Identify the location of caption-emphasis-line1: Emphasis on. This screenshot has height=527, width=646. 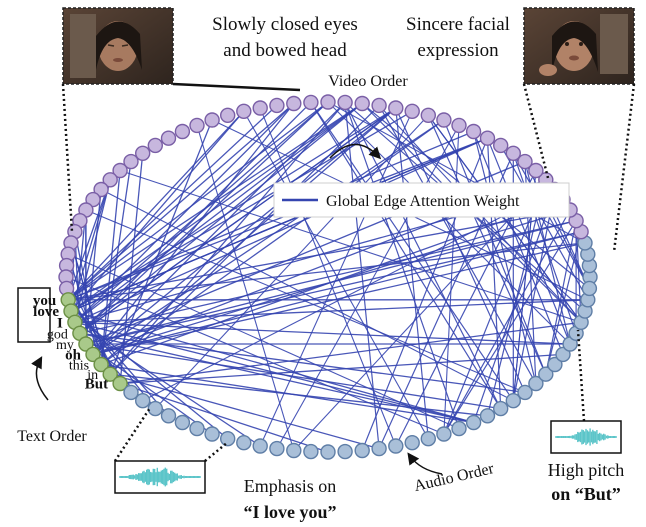
(290, 486).